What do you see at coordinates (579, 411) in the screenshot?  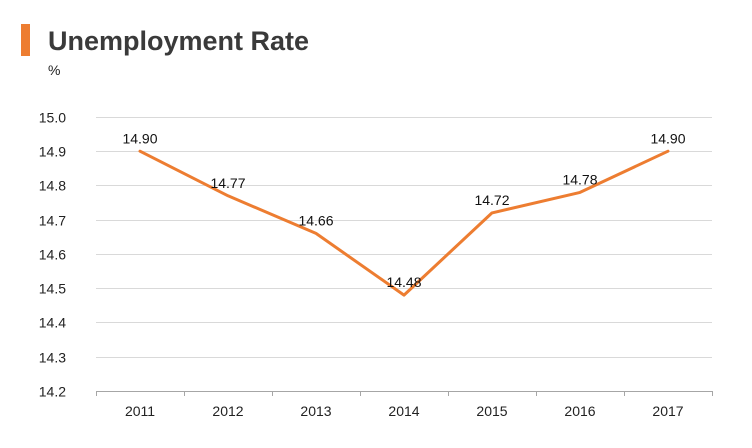 I see `x-tick-label: 2016` at bounding box center [579, 411].